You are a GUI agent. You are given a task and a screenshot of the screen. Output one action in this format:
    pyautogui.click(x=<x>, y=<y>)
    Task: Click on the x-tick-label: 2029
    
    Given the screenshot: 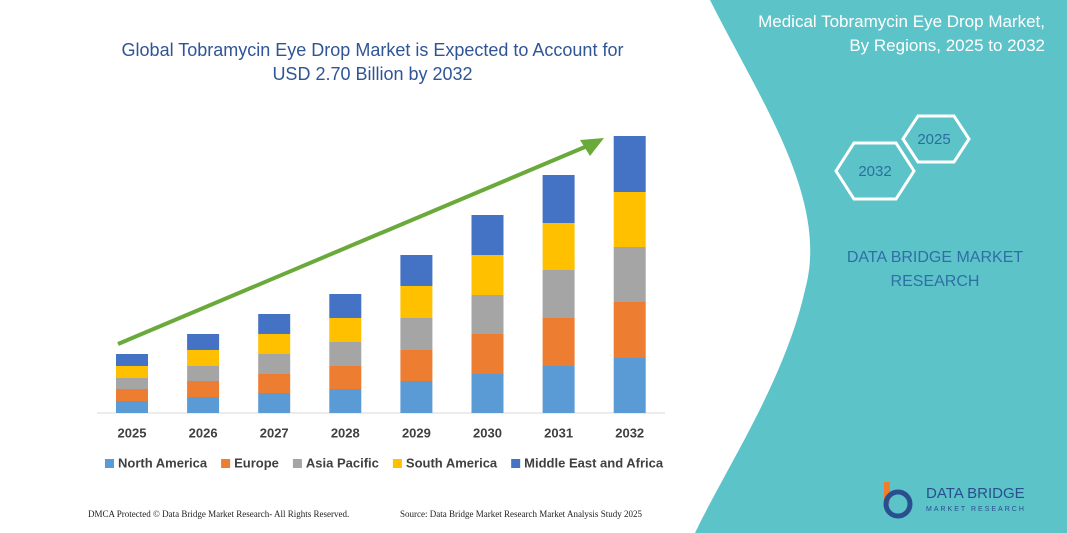 What is the action you would take?
    pyautogui.click(x=416, y=432)
    